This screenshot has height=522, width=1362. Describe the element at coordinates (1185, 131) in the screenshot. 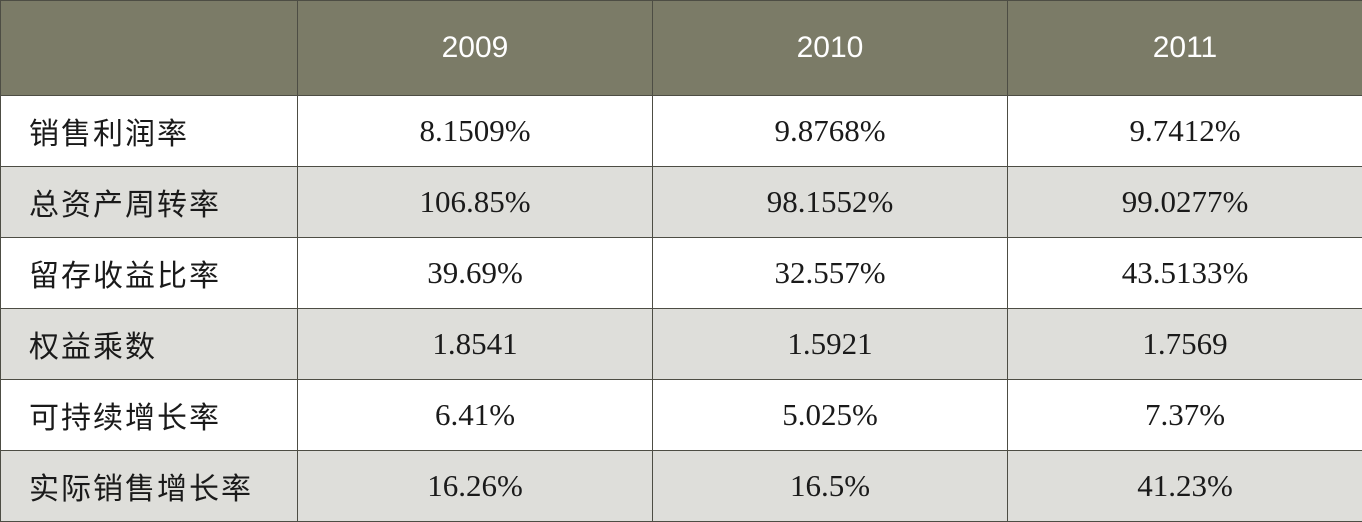

I see `value-cell: 9.7412%` at that location.